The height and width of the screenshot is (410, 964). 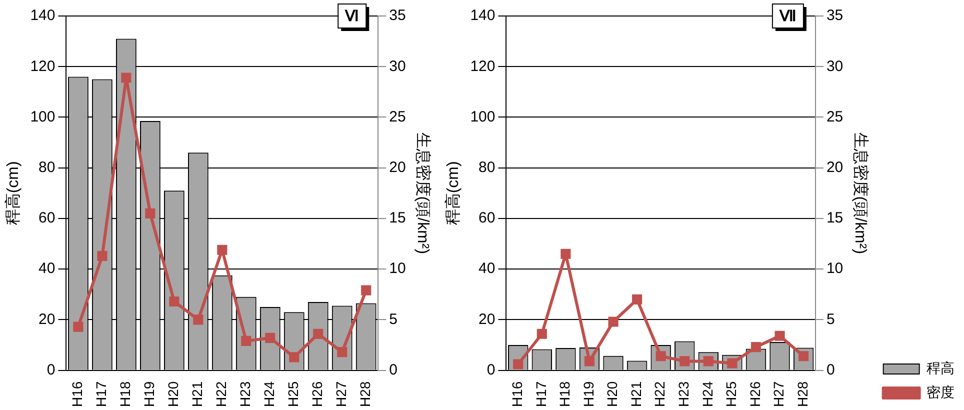 I want to click on chart-title: Ⅶ, so click(x=787, y=16).